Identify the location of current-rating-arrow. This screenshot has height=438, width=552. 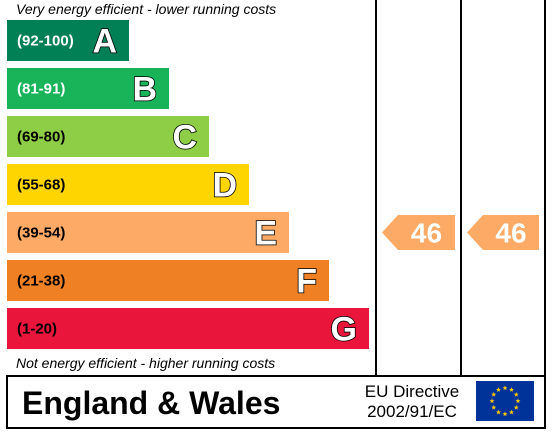
(418, 232).